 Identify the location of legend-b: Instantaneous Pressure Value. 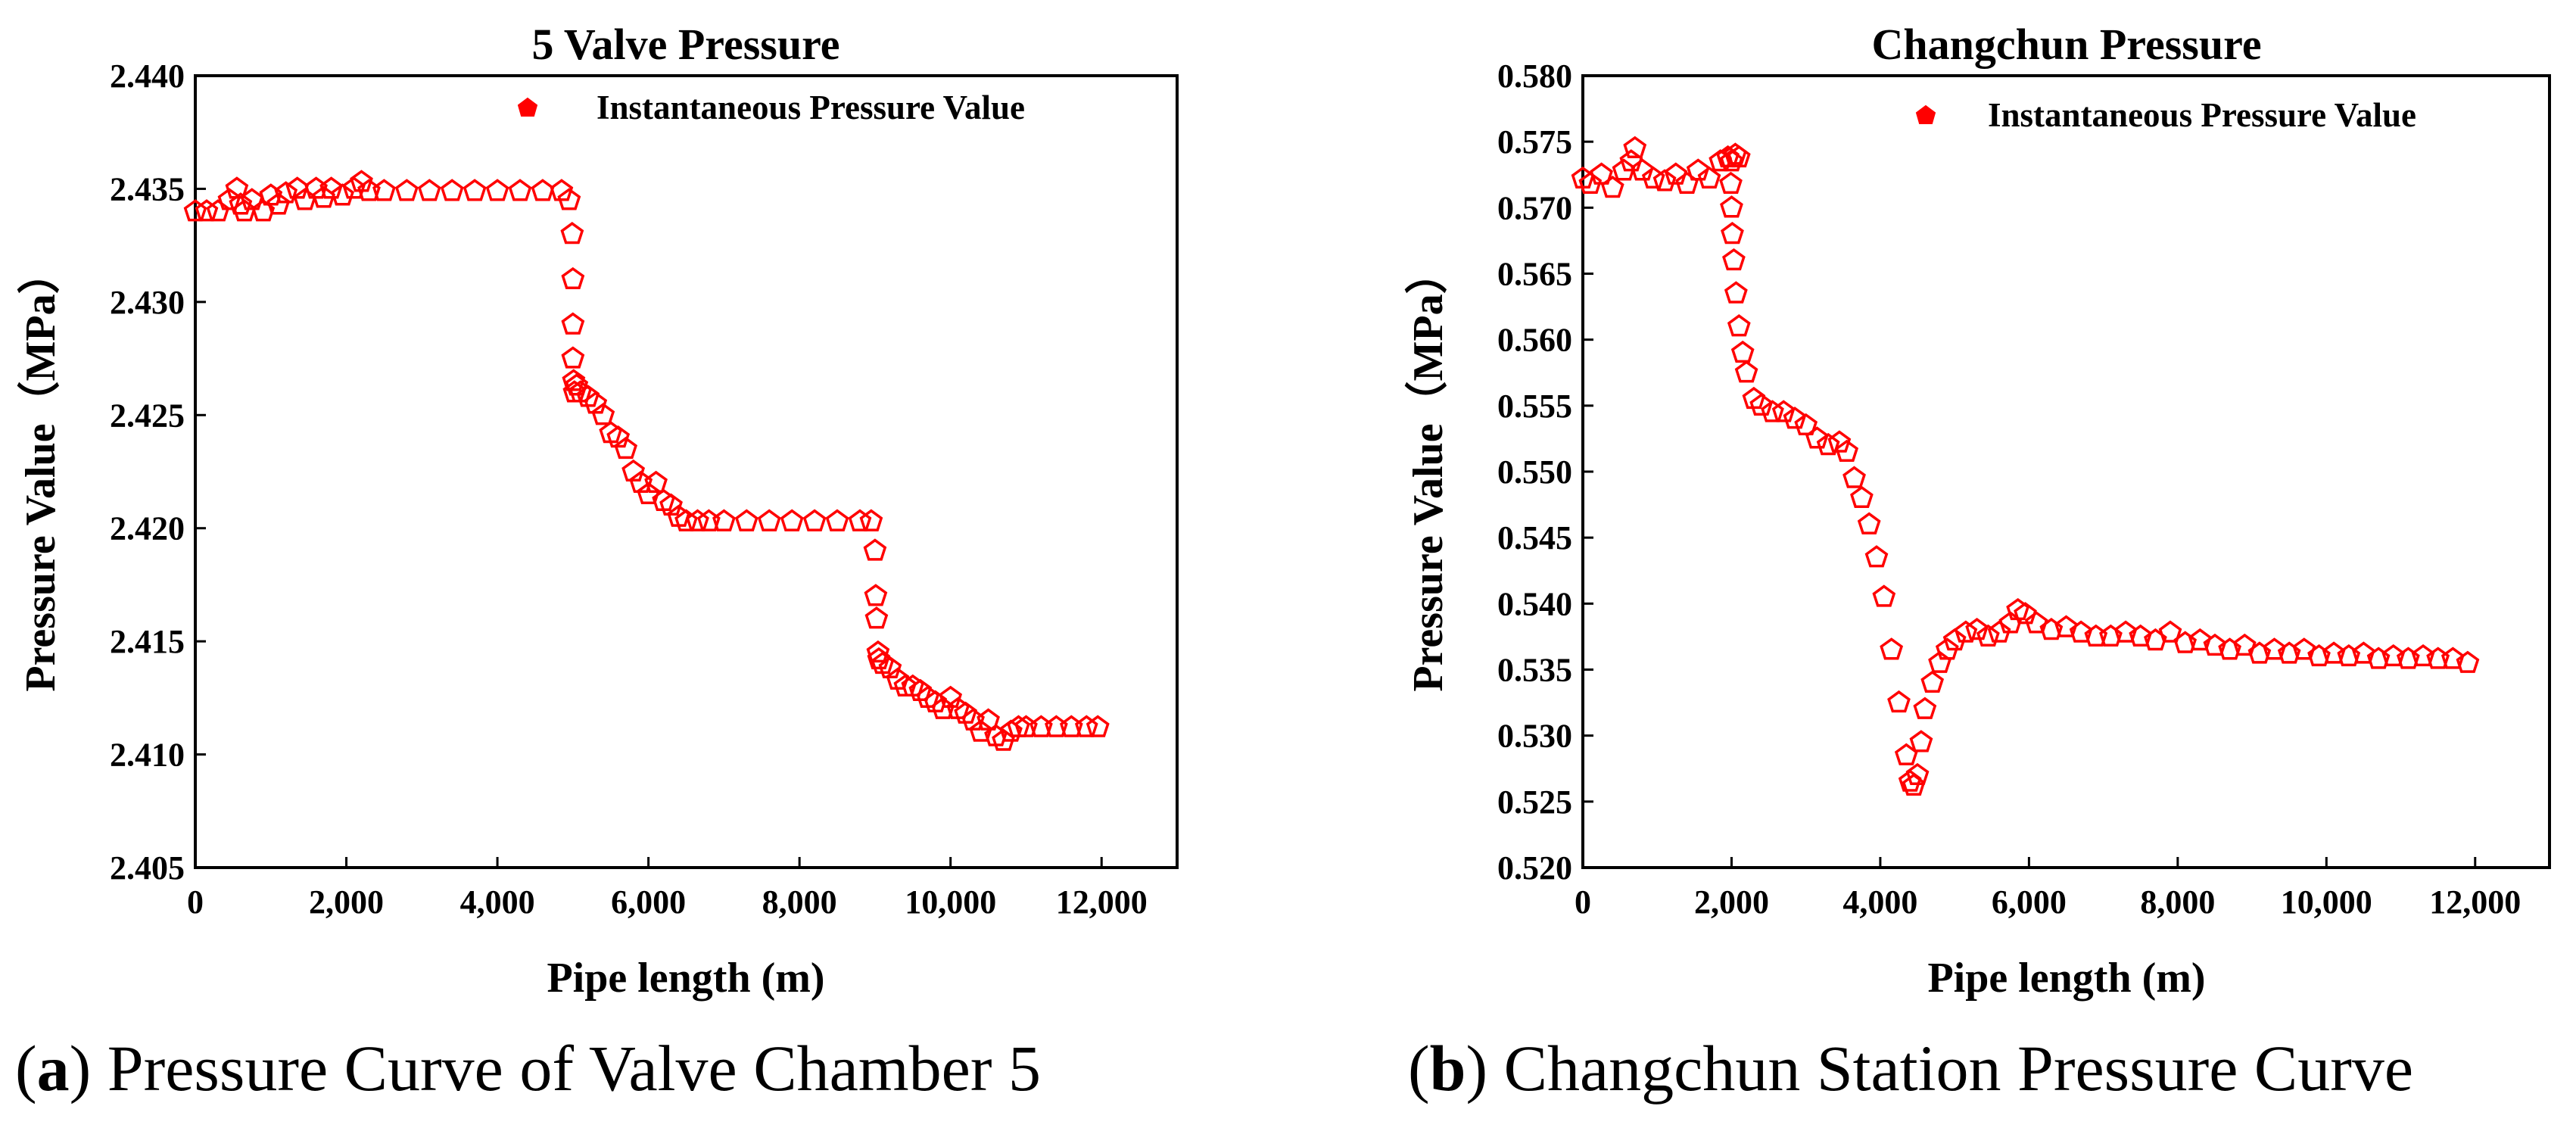
(2165, 115).